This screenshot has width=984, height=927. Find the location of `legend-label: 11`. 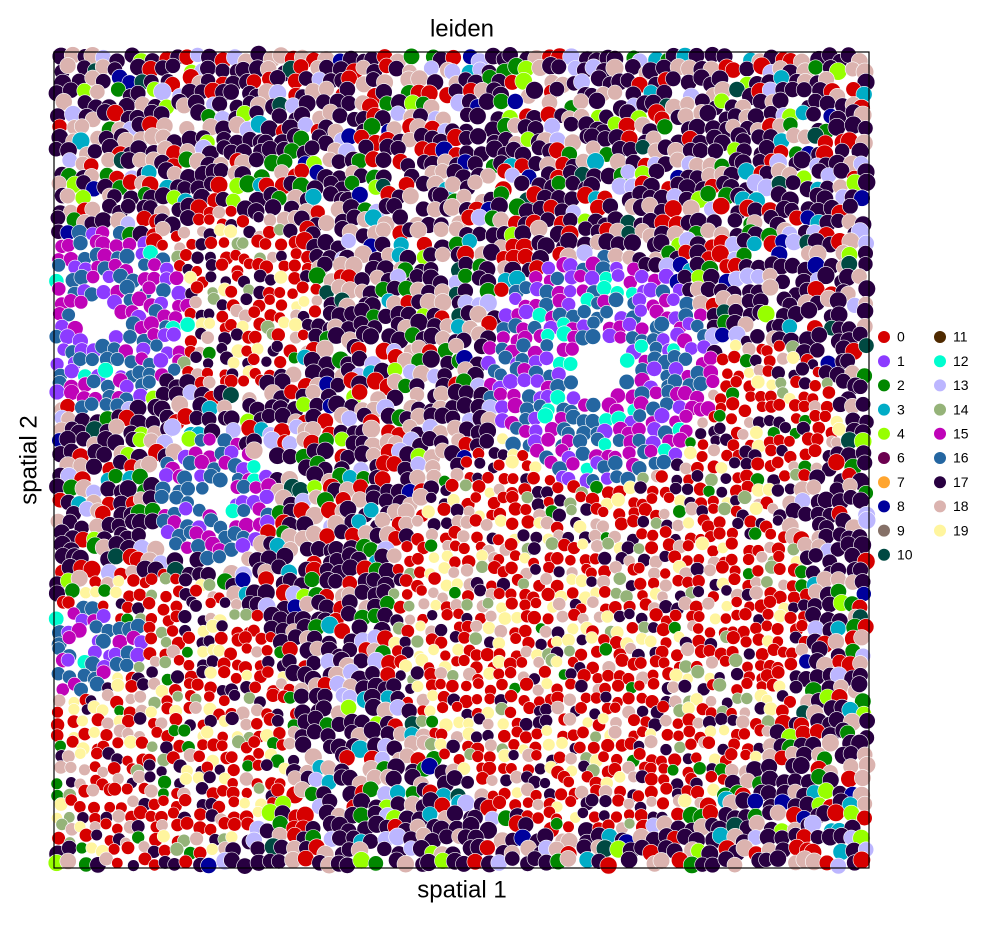

legend-label: 11 is located at coordinates (960, 337).